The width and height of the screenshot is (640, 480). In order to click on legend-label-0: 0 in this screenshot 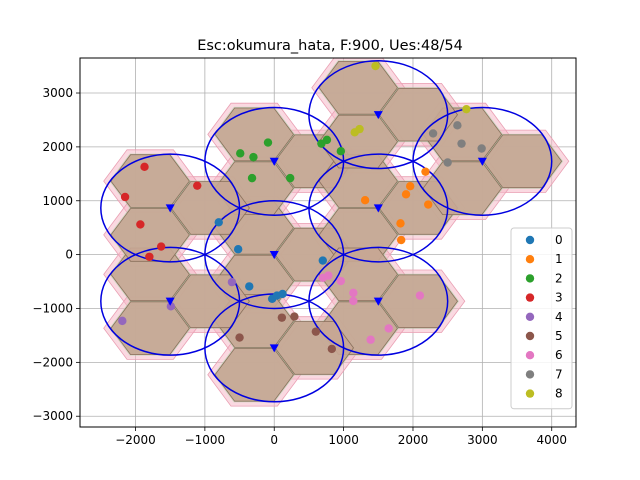, I will do `click(559, 240)`.